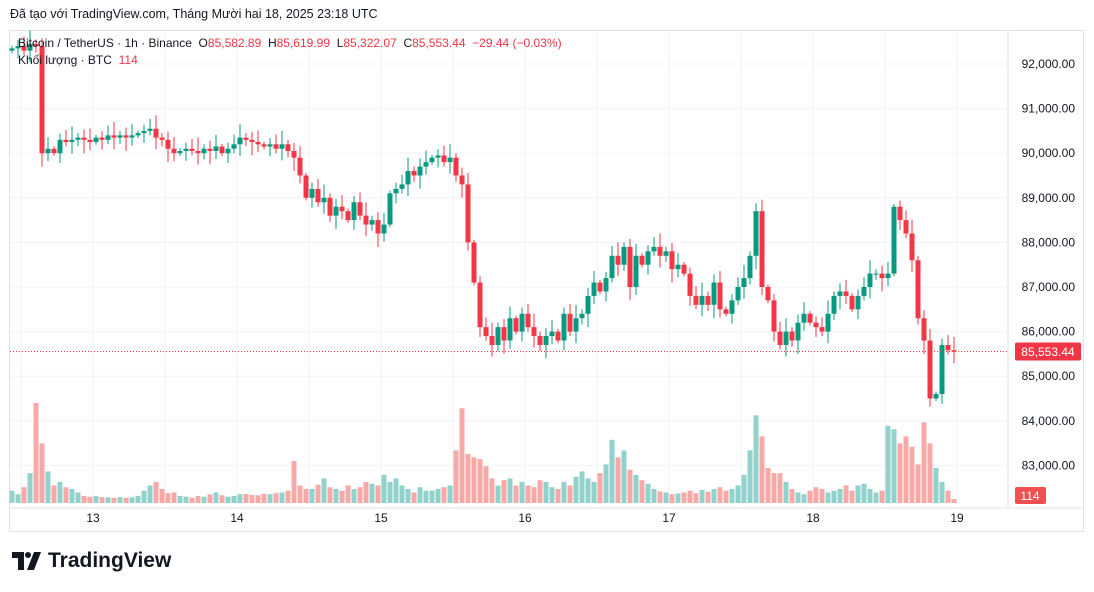 This screenshot has height=592, width=1094. I want to click on volume-label: Khối lượng · BTC, so click(65, 60).